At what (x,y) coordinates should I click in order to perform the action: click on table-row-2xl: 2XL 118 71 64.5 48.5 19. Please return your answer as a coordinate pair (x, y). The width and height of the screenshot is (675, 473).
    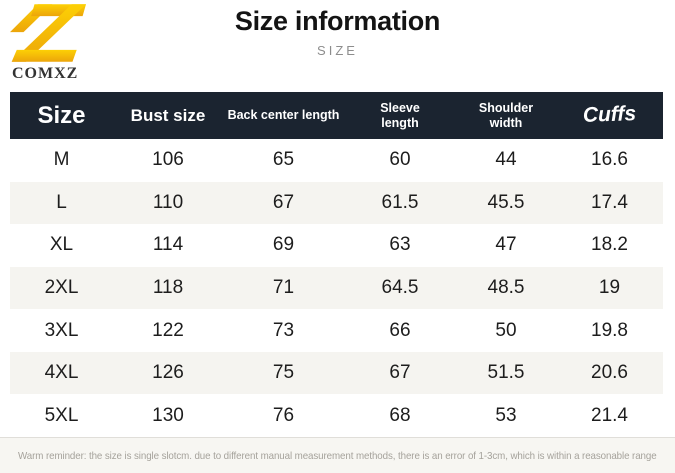
    Looking at the image, I should click on (336, 288).